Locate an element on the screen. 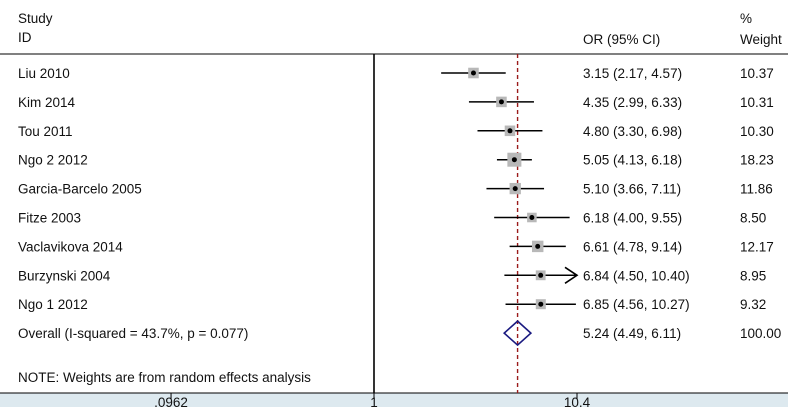 The image size is (788, 407). header-weight: Weight is located at coordinates (761, 39).